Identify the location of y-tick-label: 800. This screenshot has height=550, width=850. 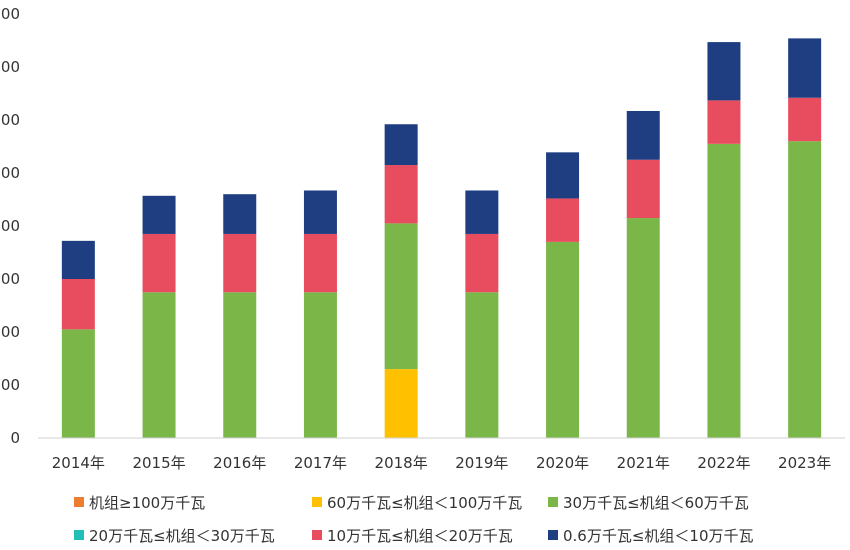
(10, 14).